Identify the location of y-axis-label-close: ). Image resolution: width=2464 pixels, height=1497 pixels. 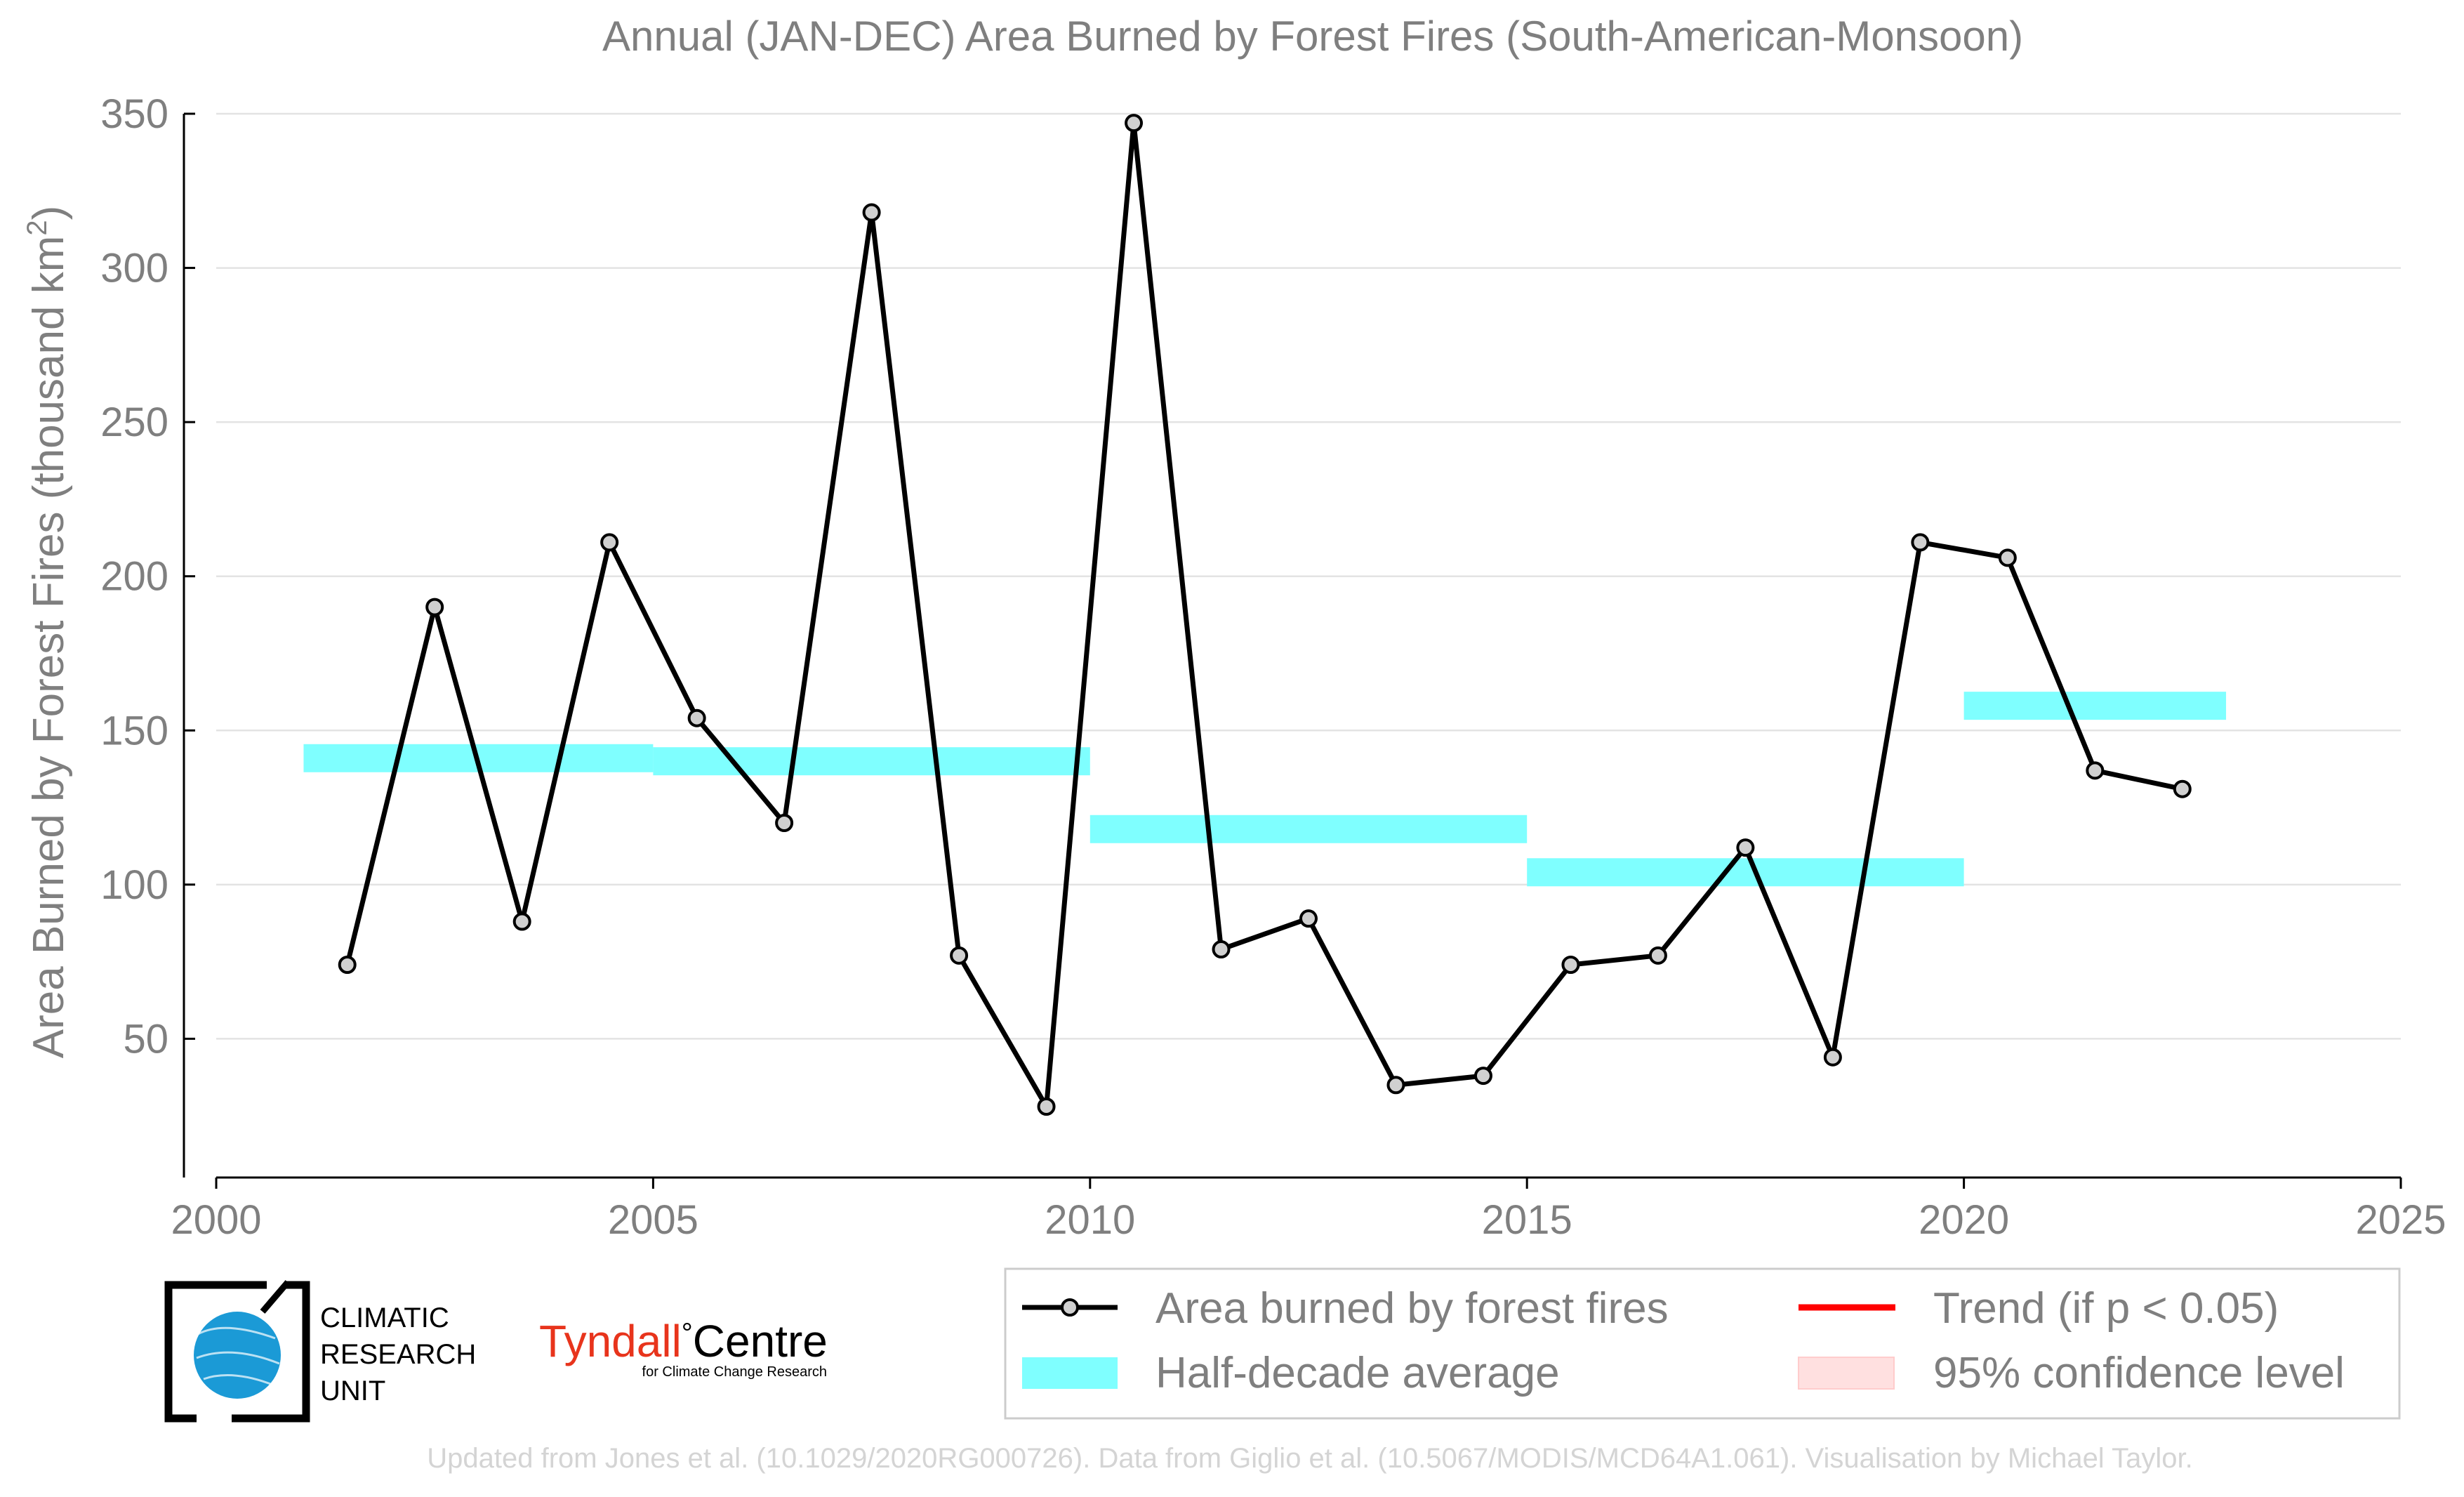
(49, 213).